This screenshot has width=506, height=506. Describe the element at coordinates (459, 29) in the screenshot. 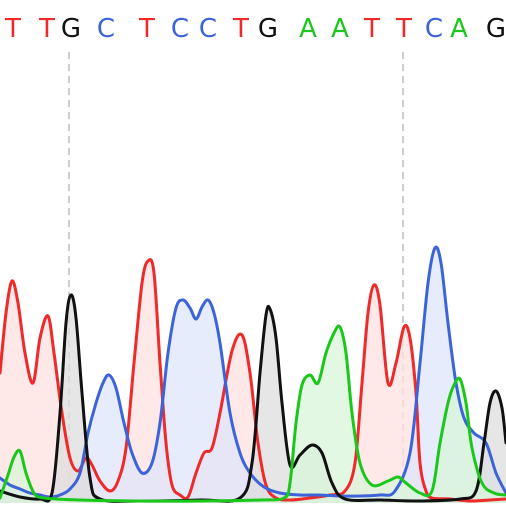

I see `base-call-15: A` at that location.